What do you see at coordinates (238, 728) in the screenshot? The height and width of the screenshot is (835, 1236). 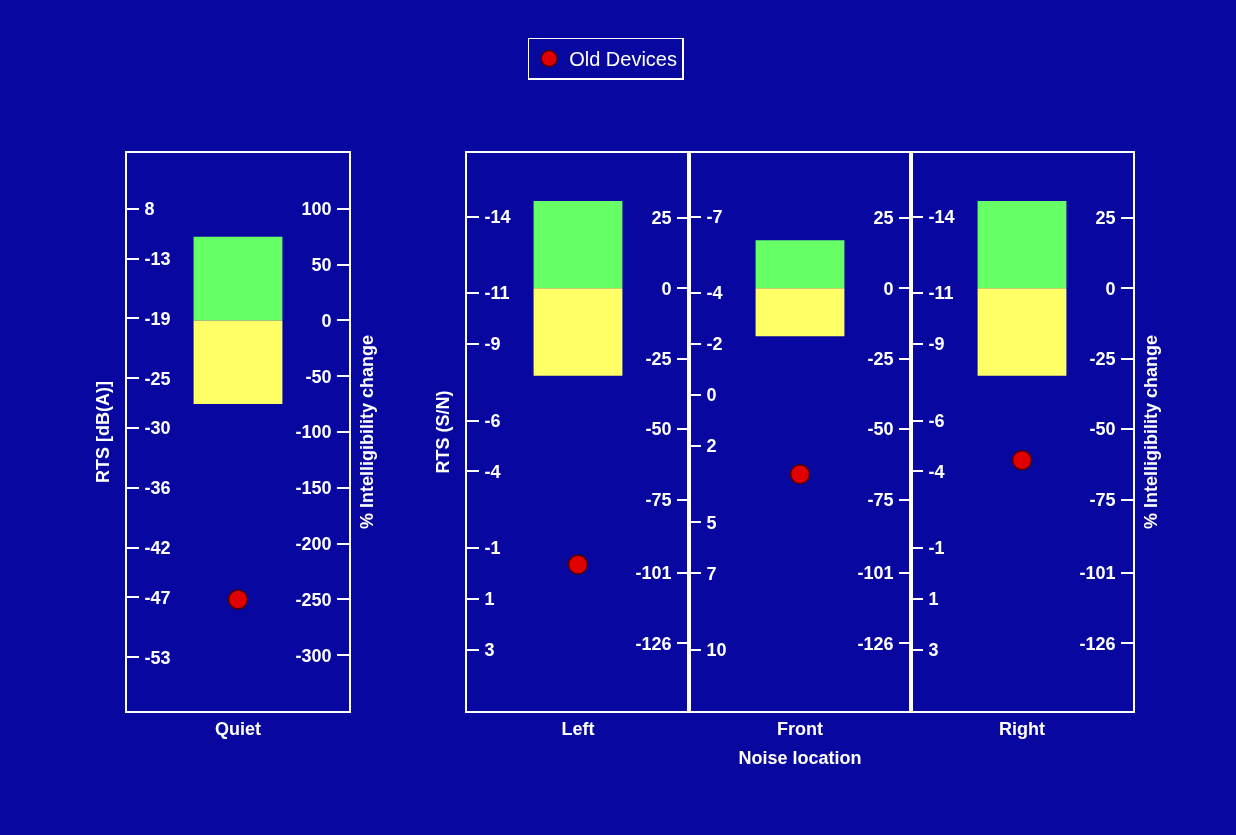 I see `x-tick-label: Quiet` at bounding box center [238, 728].